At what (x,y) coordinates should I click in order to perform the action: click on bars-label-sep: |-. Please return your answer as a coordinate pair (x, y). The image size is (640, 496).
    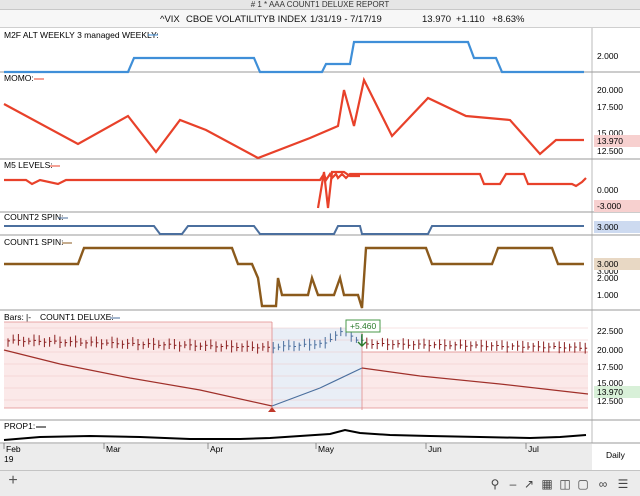
    Looking at the image, I should click on (28, 317).